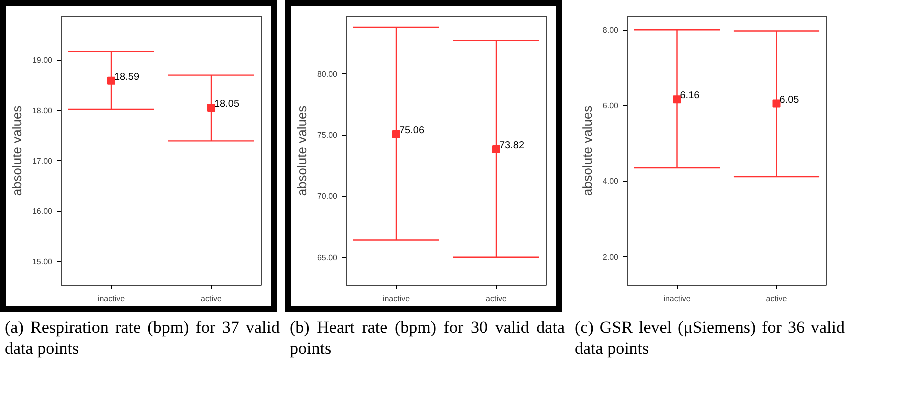 The image size is (900, 406). What do you see at coordinates (790, 100) in the screenshot?
I see `data-label: 6.05` at bounding box center [790, 100].